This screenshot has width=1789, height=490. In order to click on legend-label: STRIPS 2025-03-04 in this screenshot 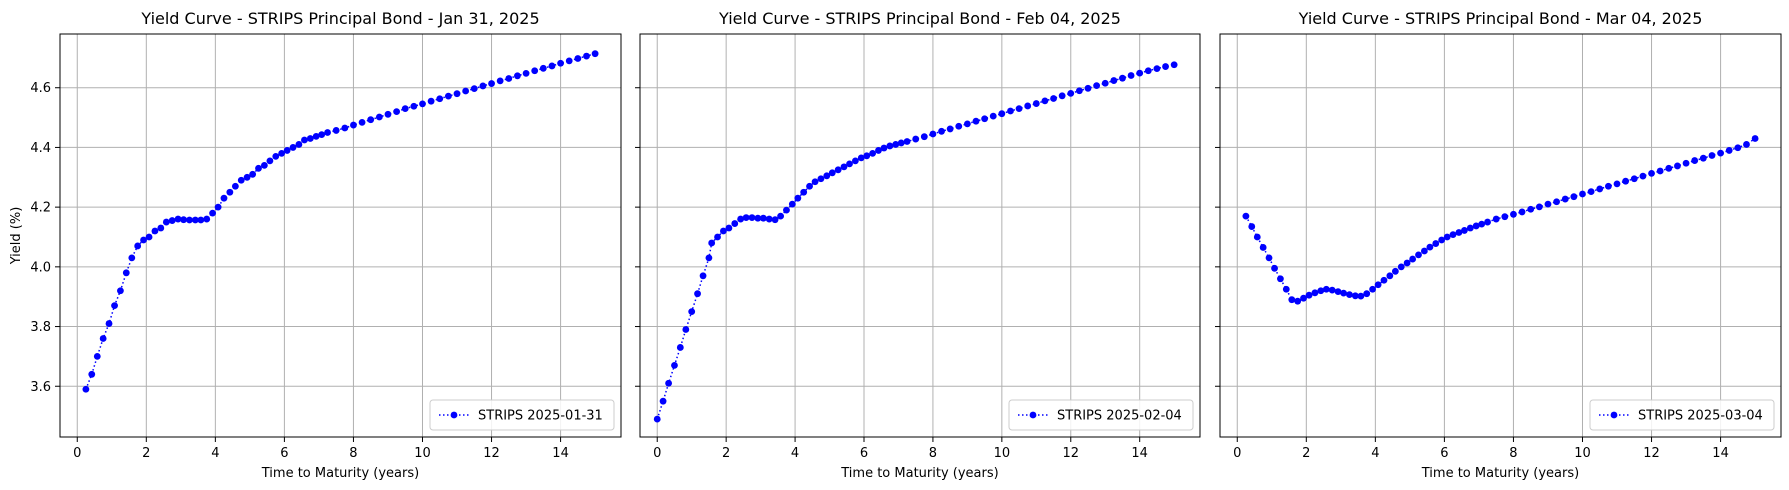, I will do `click(1700, 416)`.